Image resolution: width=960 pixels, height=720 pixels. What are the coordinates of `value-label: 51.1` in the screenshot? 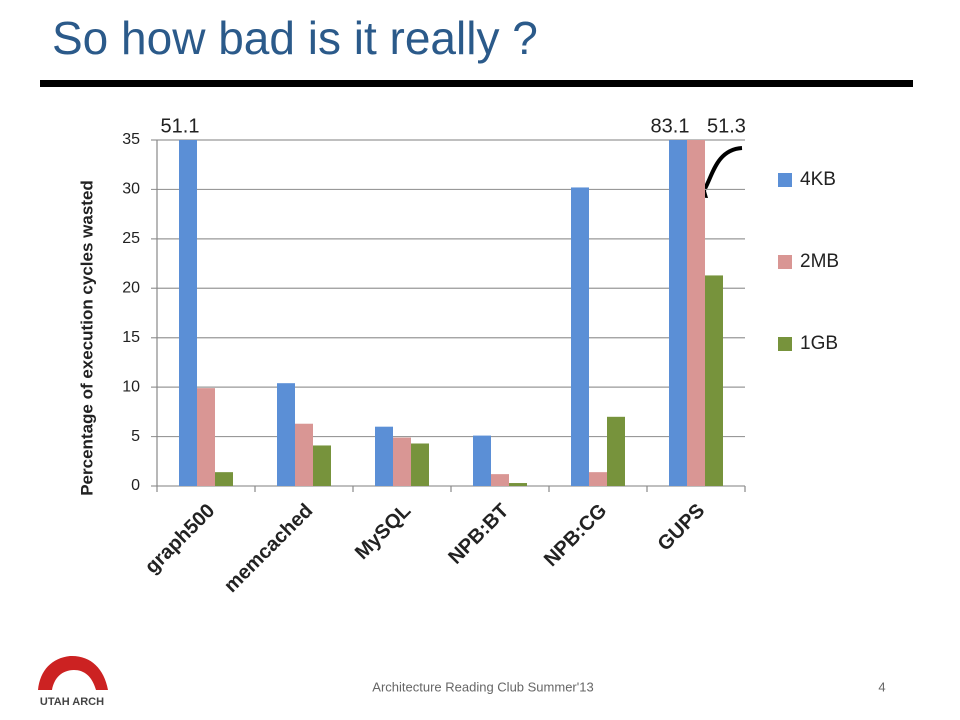 It's located at (180, 126).